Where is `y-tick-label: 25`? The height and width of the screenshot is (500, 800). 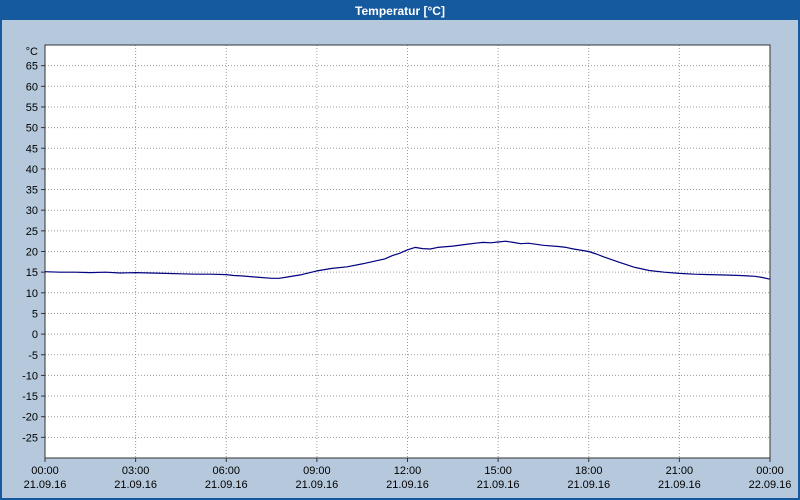 y-tick-label: 25 is located at coordinates (32, 232).